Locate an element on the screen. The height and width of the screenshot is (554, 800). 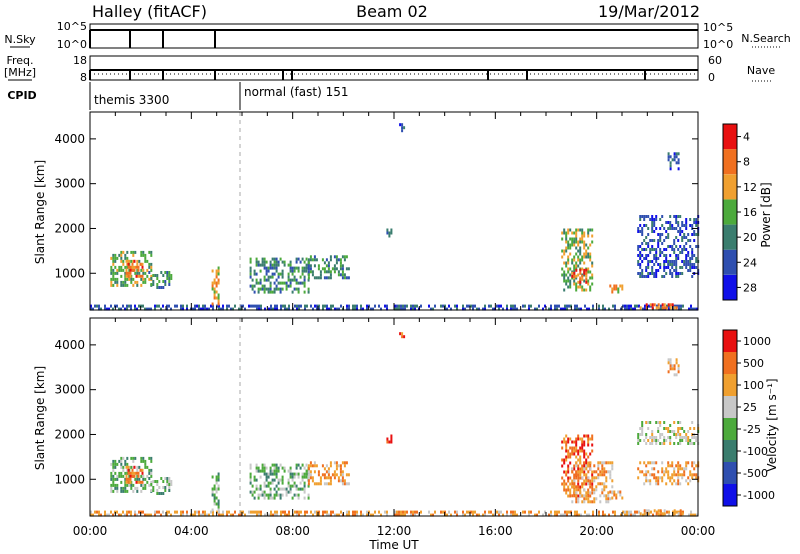
nave-tick-top: 60 is located at coordinates (715, 60).